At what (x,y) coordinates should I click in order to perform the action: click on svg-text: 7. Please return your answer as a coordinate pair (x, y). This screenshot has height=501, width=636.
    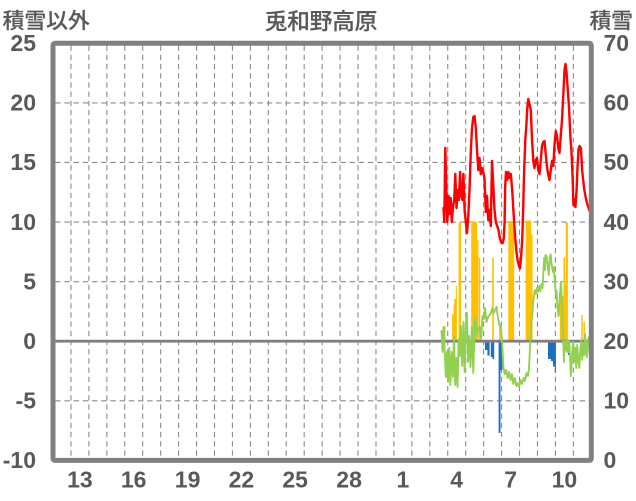
    Looking at the image, I should click on (510, 480).